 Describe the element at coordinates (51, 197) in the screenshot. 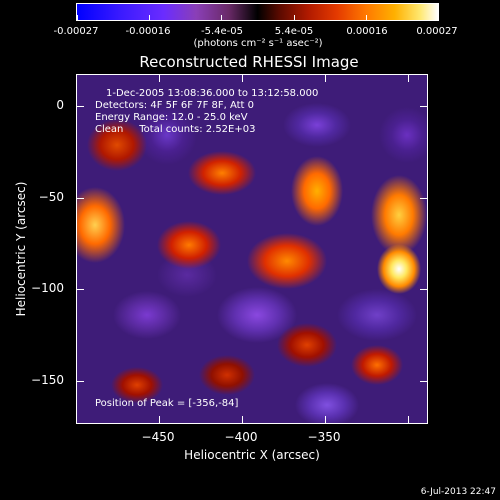

I see `y-tick-label: −50` at that location.